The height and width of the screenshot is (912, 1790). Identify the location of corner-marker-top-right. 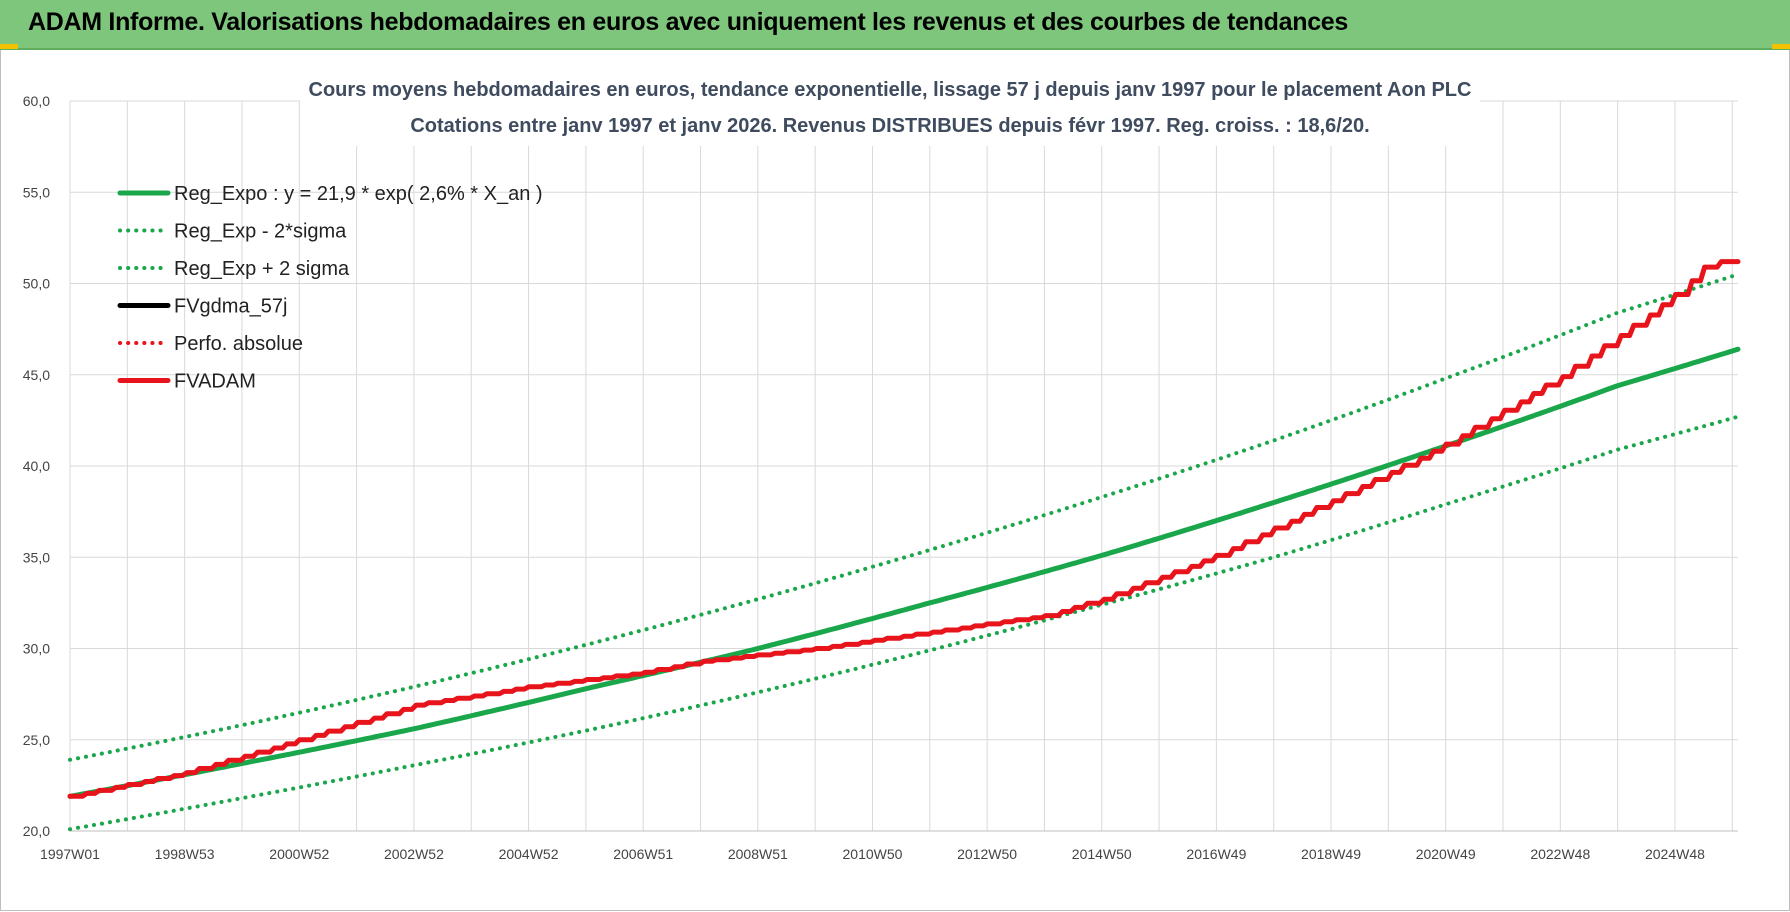
(1781, 46).